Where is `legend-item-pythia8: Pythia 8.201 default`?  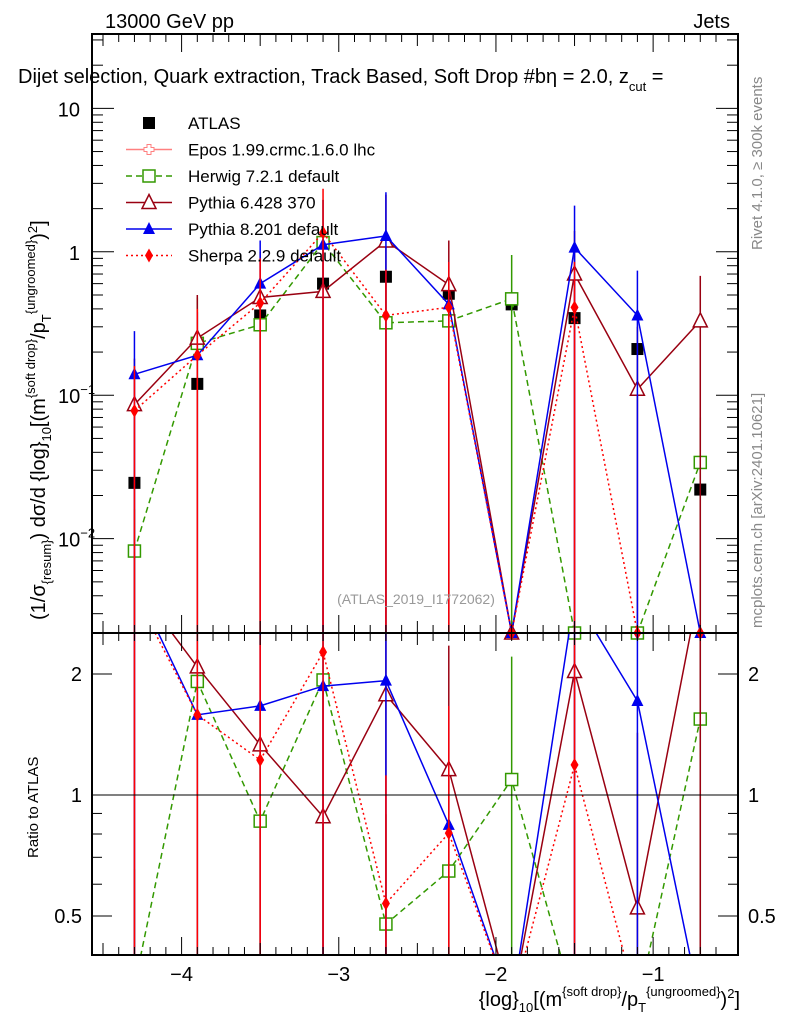 legend-item-pythia8: Pythia 8.201 default is located at coordinates (232, 229).